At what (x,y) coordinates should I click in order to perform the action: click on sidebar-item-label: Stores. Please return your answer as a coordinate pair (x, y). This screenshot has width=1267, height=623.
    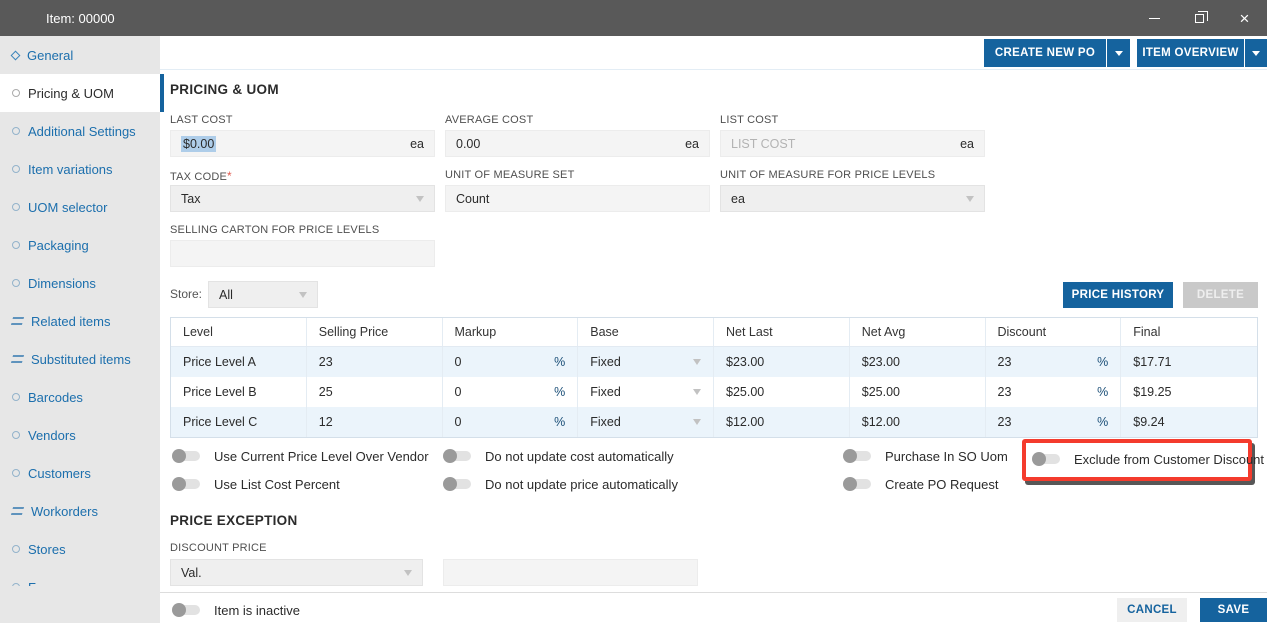
    Looking at the image, I should click on (47, 549).